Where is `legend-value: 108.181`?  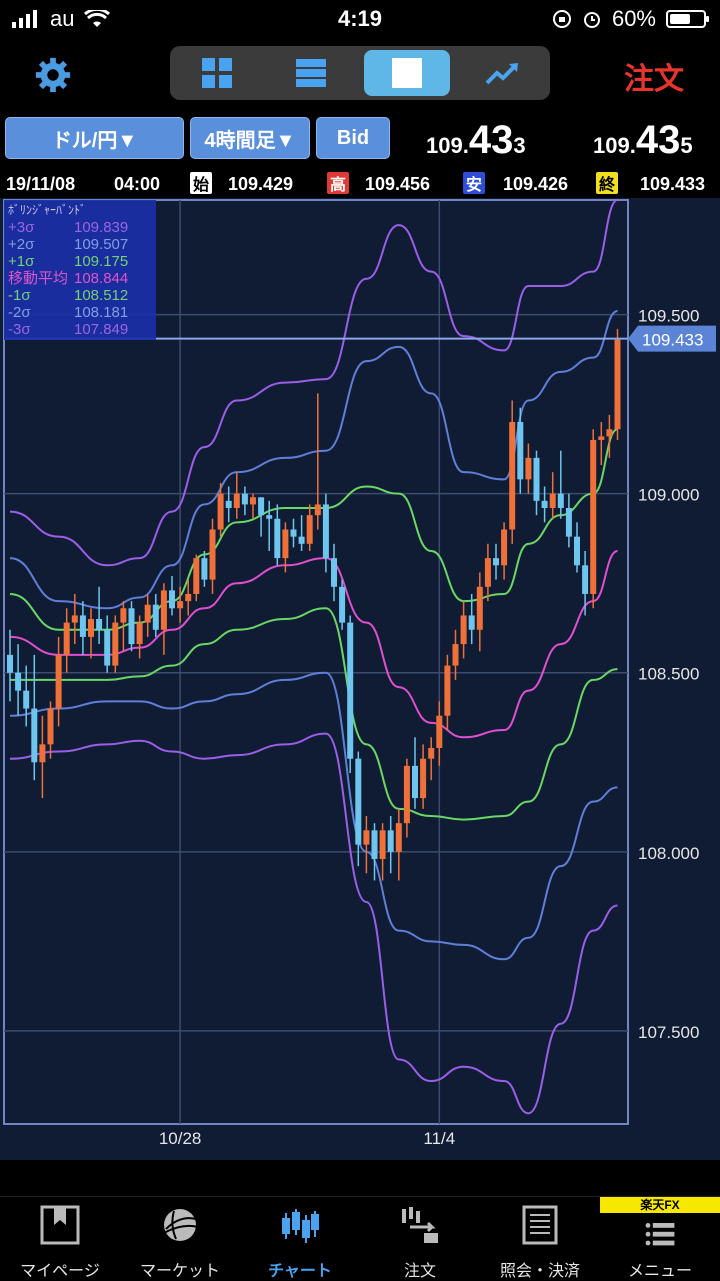 legend-value: 108.181 is located at coordinates (101, 312).